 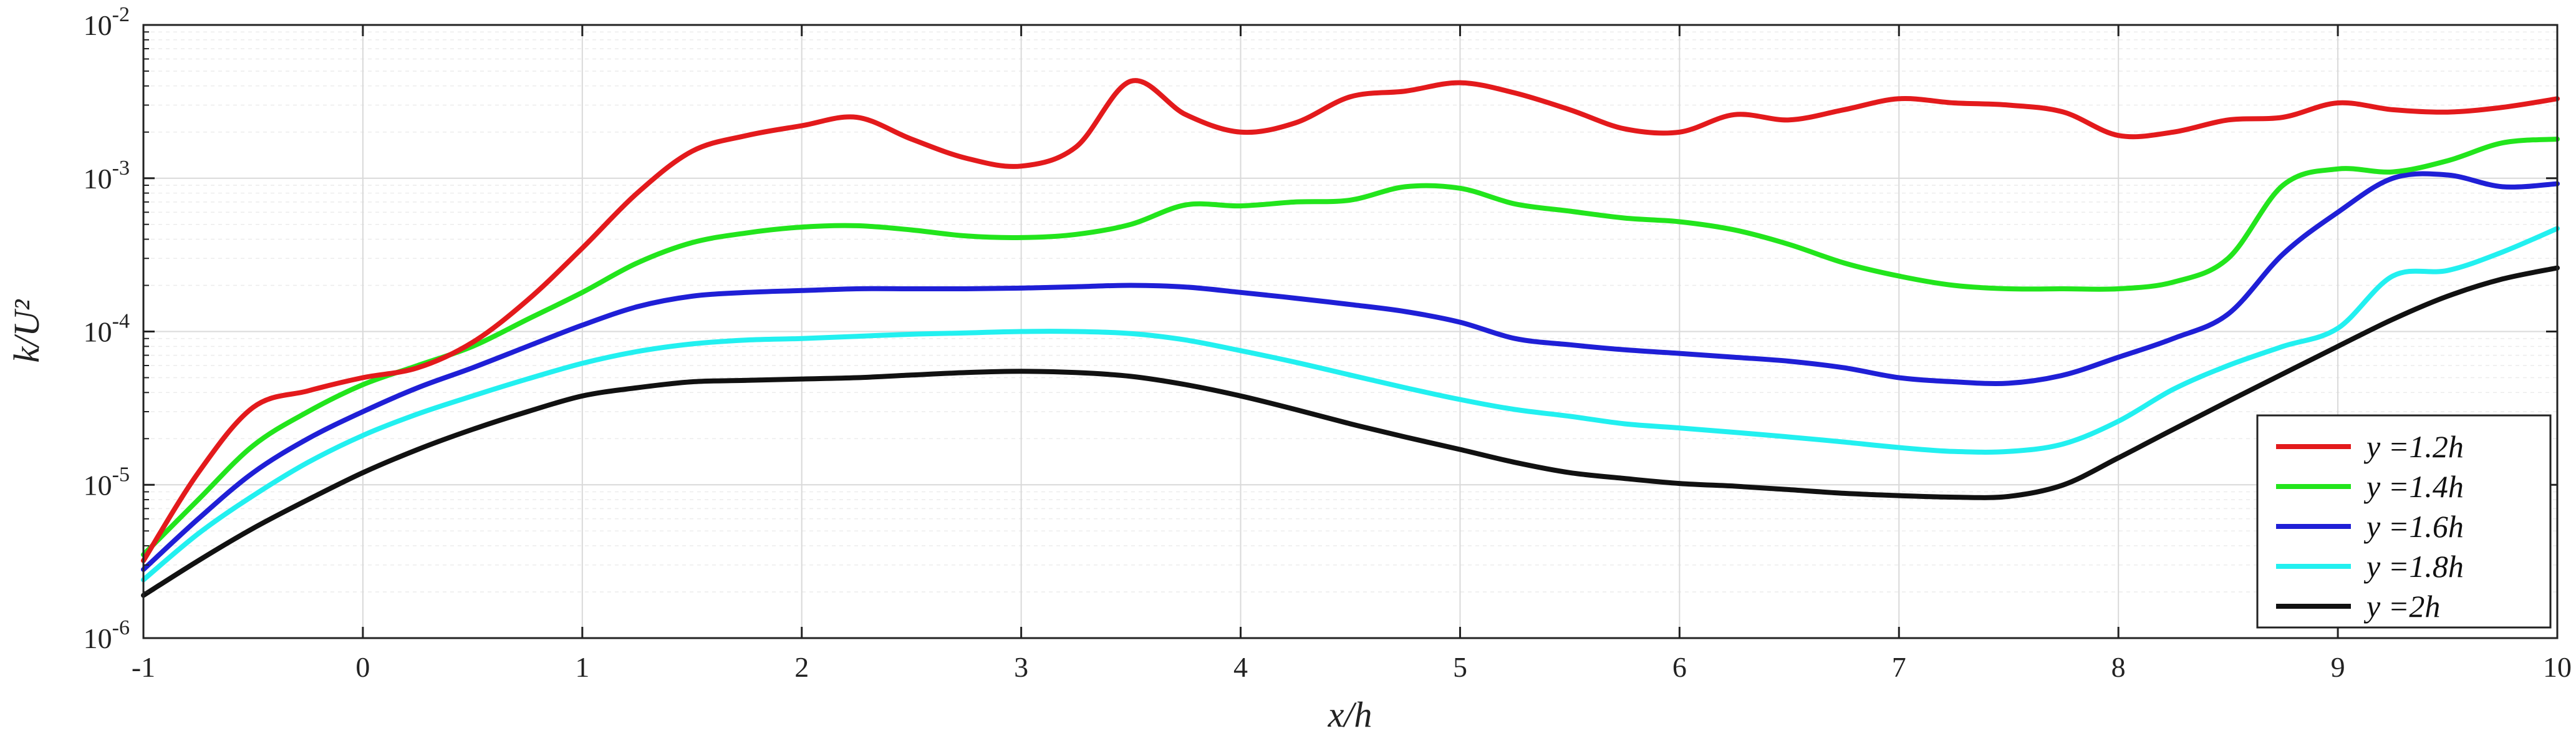 What do you see at coordinates (362, 667) in the screenshot?
I see `x-tick-label: 0` at bounding box center [362, 667].